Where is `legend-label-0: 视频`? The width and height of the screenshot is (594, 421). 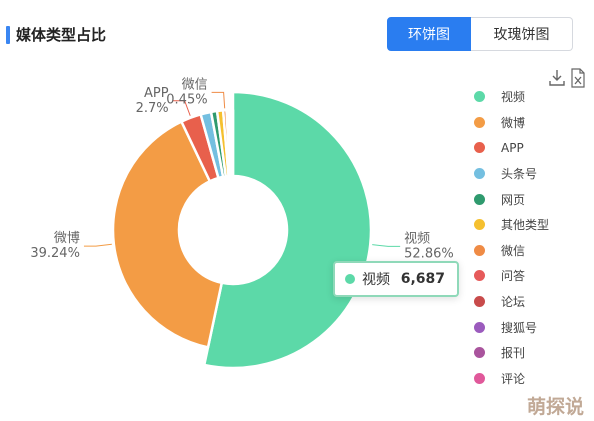
legend-label-0: 视频 is located at coordinates (513, 97).